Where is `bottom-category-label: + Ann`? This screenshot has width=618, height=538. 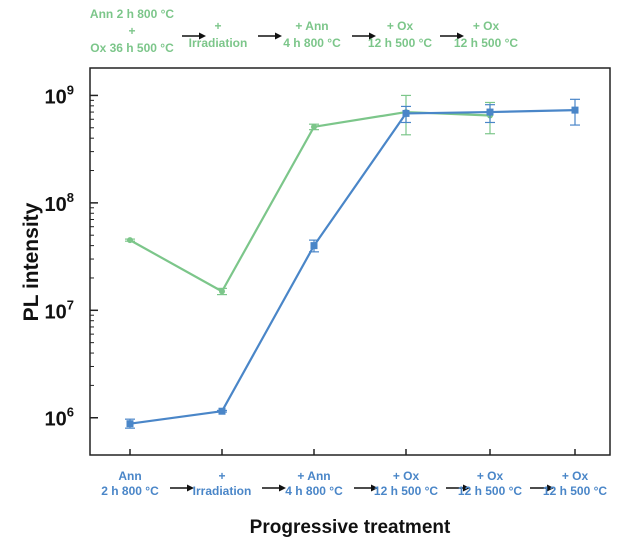 bottom-category-label: + Ann is located at coordinates (313, 476).